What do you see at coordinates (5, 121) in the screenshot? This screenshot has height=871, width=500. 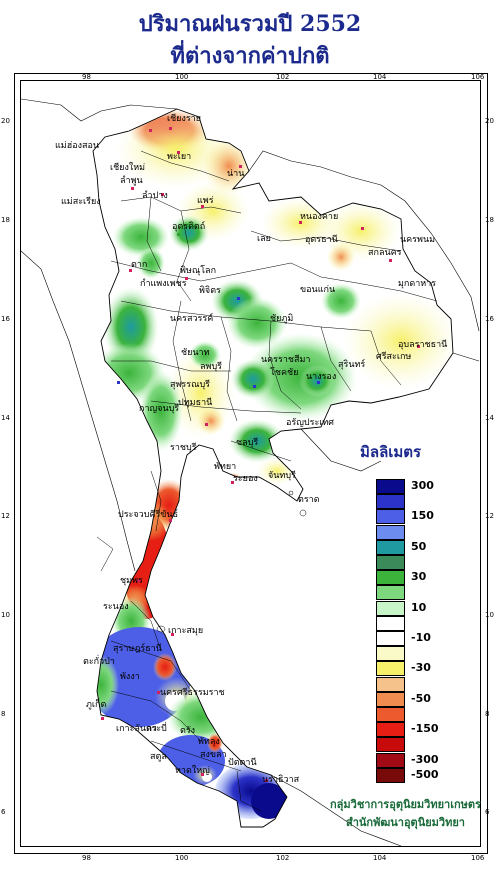 I see `lat-tick-left: 20` at bounding box center [5, 121].